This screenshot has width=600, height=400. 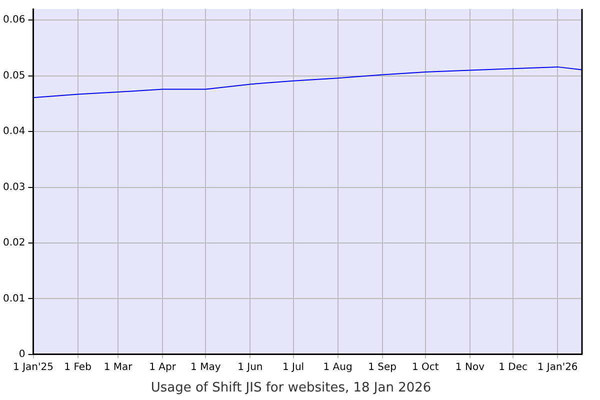 I want to click on y-tick-label: 0.03, so click(x=14, y=187).